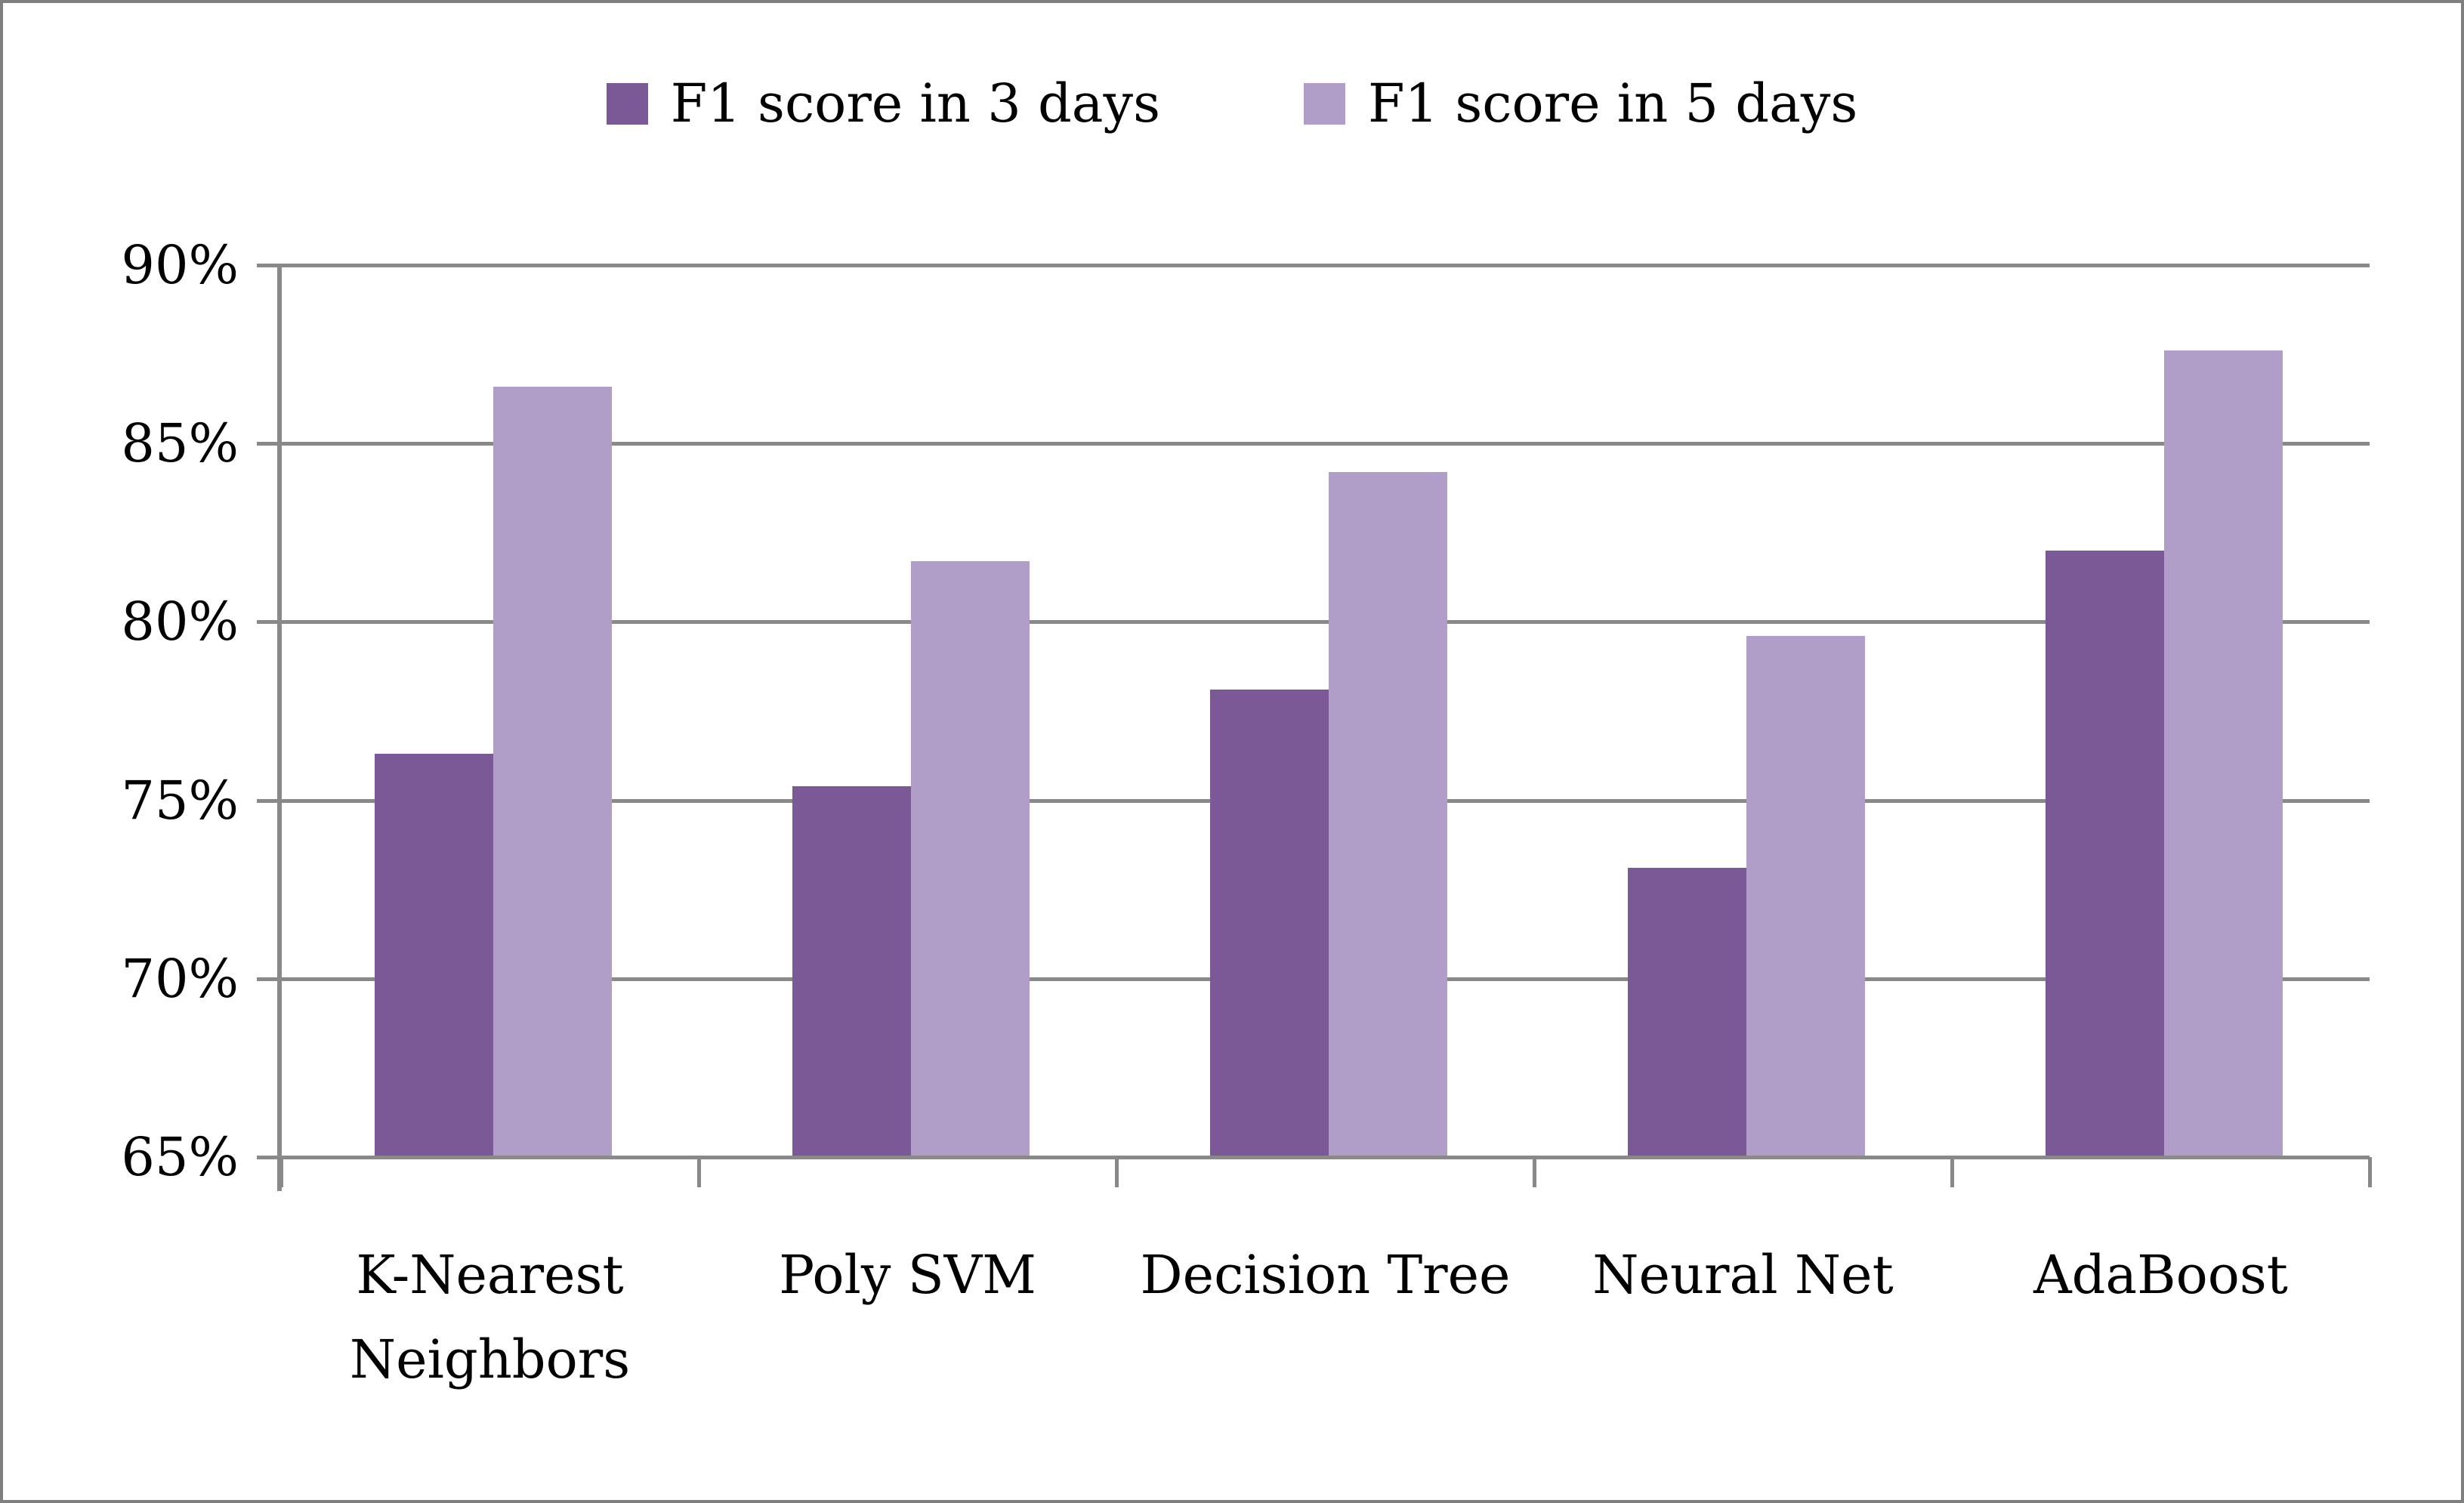  I want to click on legend-item-f1-3-days: F1 score in 3 days, so click(883, 103).